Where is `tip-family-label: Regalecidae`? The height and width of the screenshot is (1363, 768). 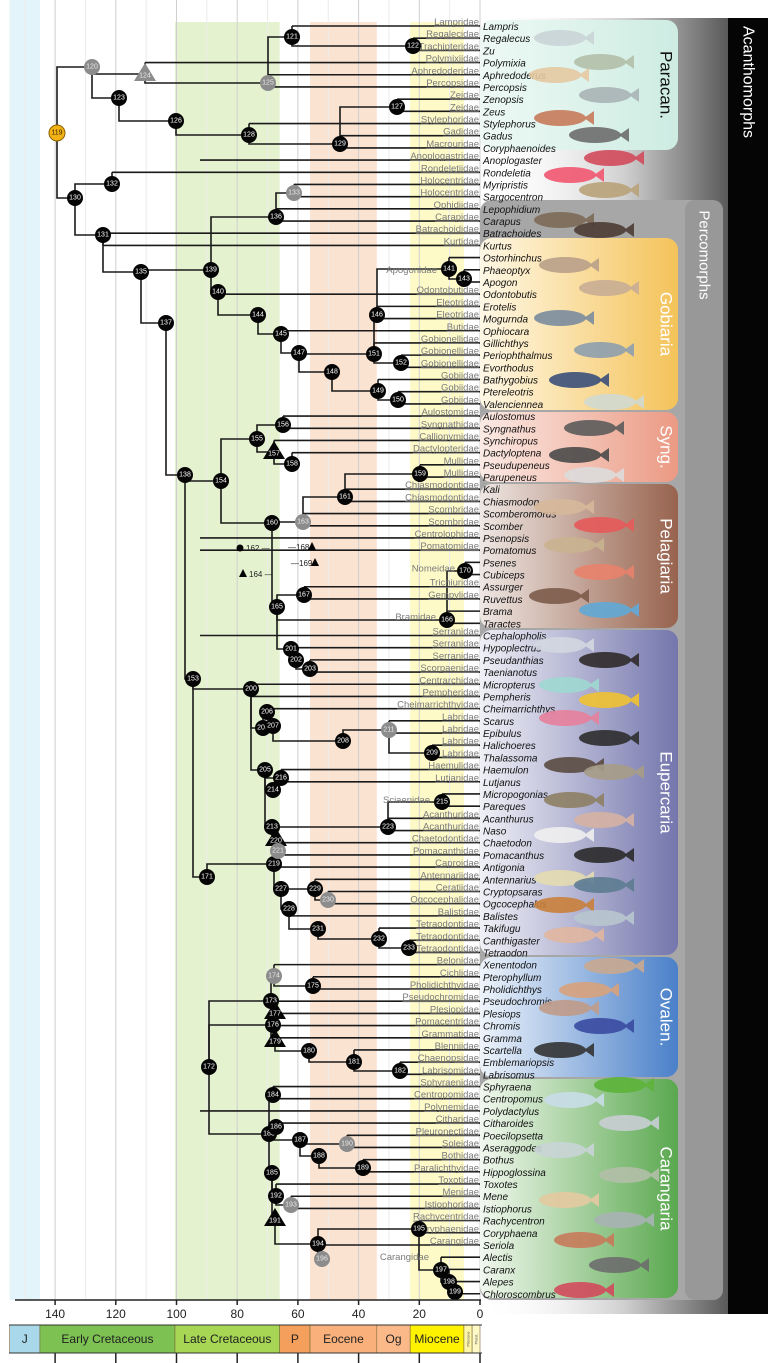
tip-family-label: Regalecidae is located at coordinates (452, 34).